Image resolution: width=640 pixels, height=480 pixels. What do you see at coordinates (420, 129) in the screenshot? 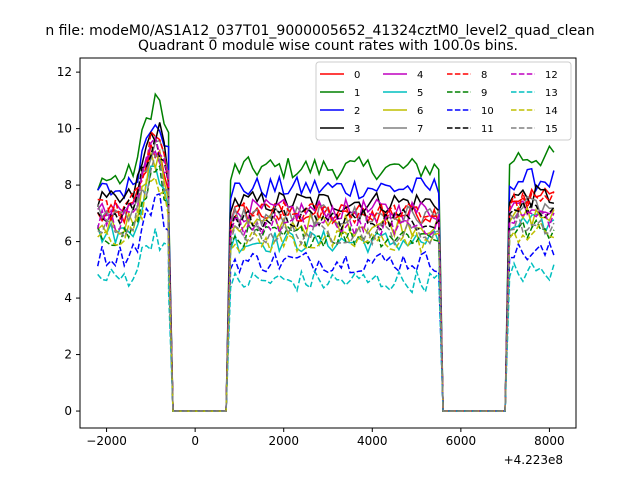
I see `legend-label-7: 7` at bounding box center [420, 129].